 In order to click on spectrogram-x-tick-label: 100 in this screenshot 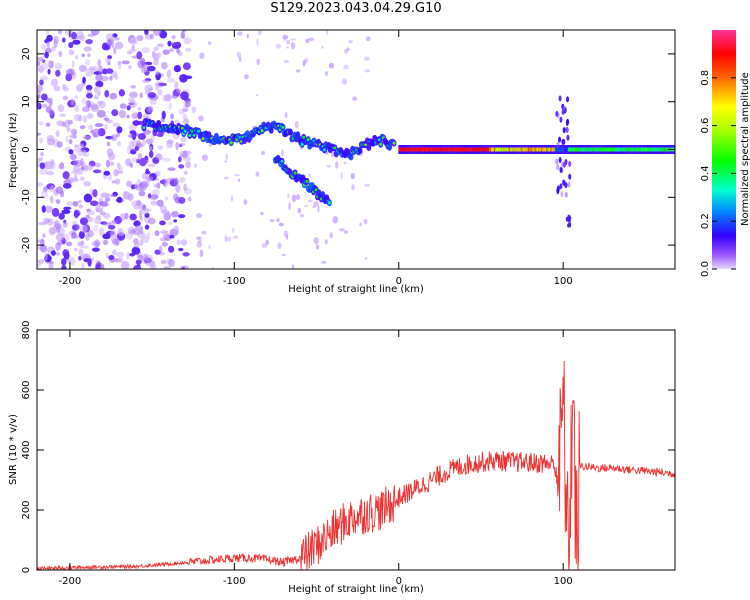, I will do `click(563, 281)`.